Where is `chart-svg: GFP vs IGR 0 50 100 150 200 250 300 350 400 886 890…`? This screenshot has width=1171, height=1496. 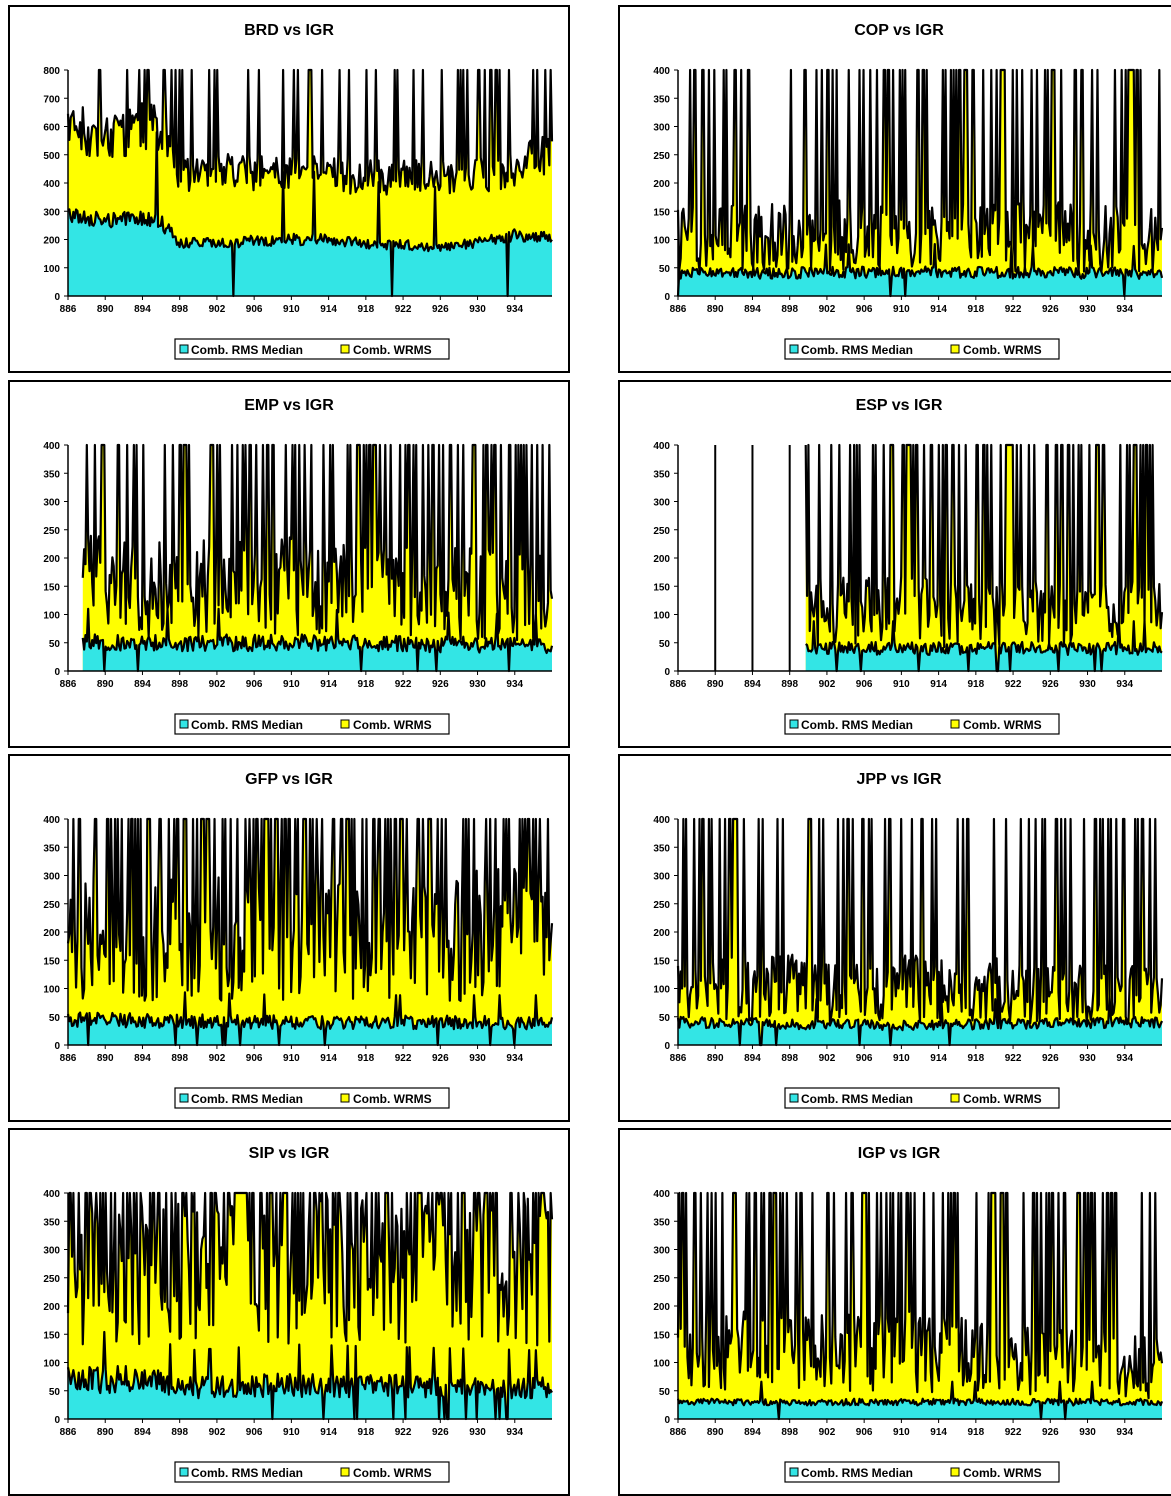
chart-svg: GFP vs IGR 0 50 100 150 200 250 300 350 400 886 890… is located at coordinates (298, 940).